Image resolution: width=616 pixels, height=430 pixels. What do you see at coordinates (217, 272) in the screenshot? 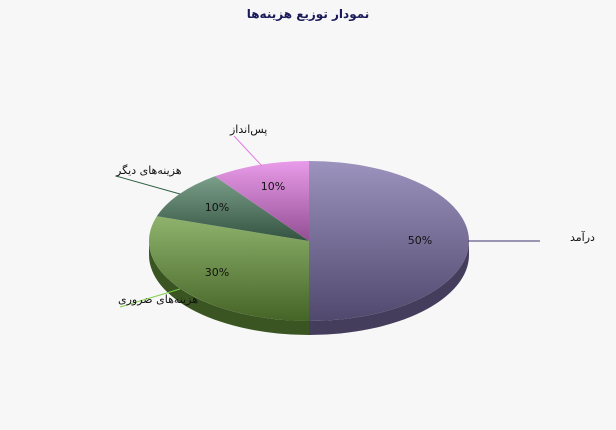
I see `slice-value-label-1: 30%` at bounding box center [217, 272].